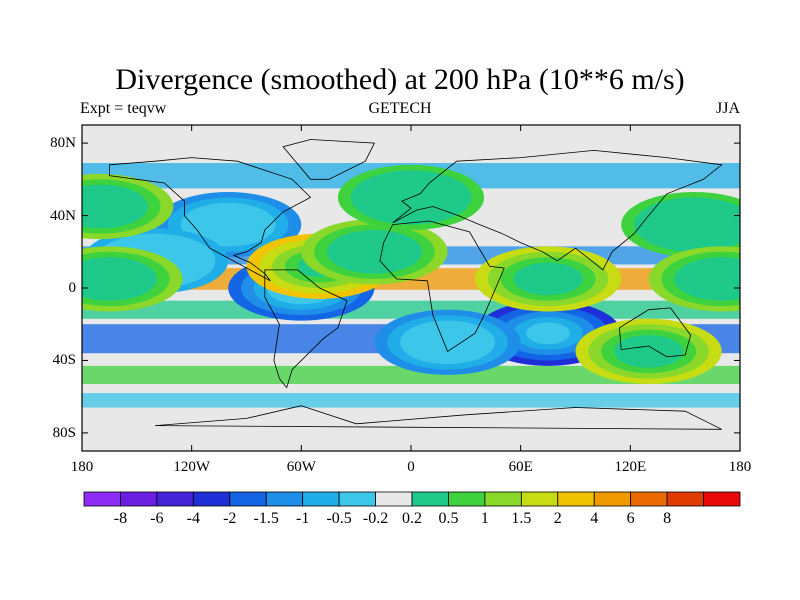 The image size is (800, 600). What do you see at coordinates (412, 518) in the screenshot?
I see `colorbar-label: 0.2` at bounding box center [412, 518].